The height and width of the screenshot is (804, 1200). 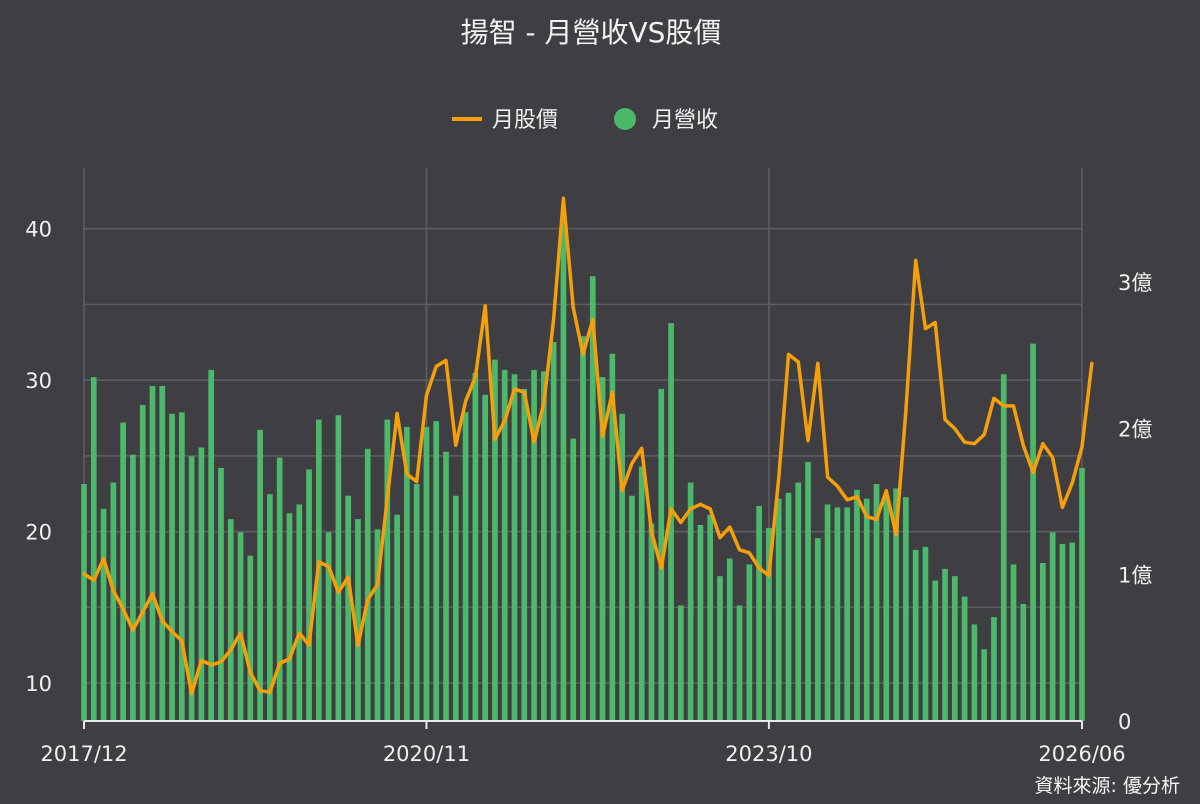 What do you see at coordinates (685, 120) in the screenshot?
I see `legend-label-revenue: 月營收` at bounding box center [685, 120].